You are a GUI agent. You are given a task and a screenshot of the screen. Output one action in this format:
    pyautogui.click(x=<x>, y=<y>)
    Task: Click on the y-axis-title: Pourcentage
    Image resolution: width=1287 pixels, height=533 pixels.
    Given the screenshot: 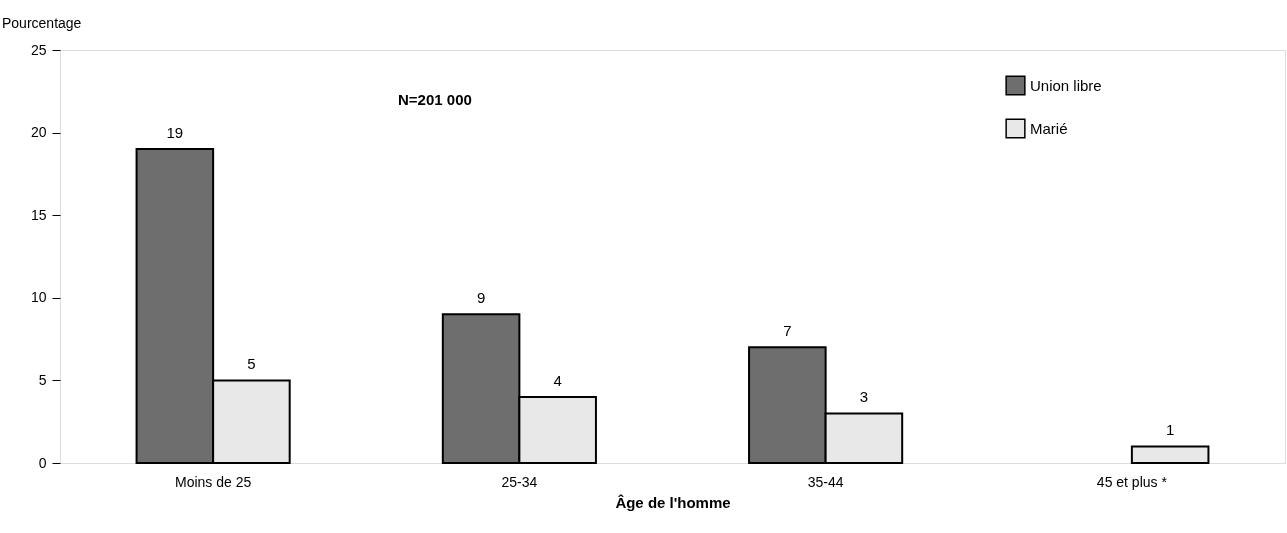 What is the action you would take?
    pyautogui.click(x=42, y=23)
    